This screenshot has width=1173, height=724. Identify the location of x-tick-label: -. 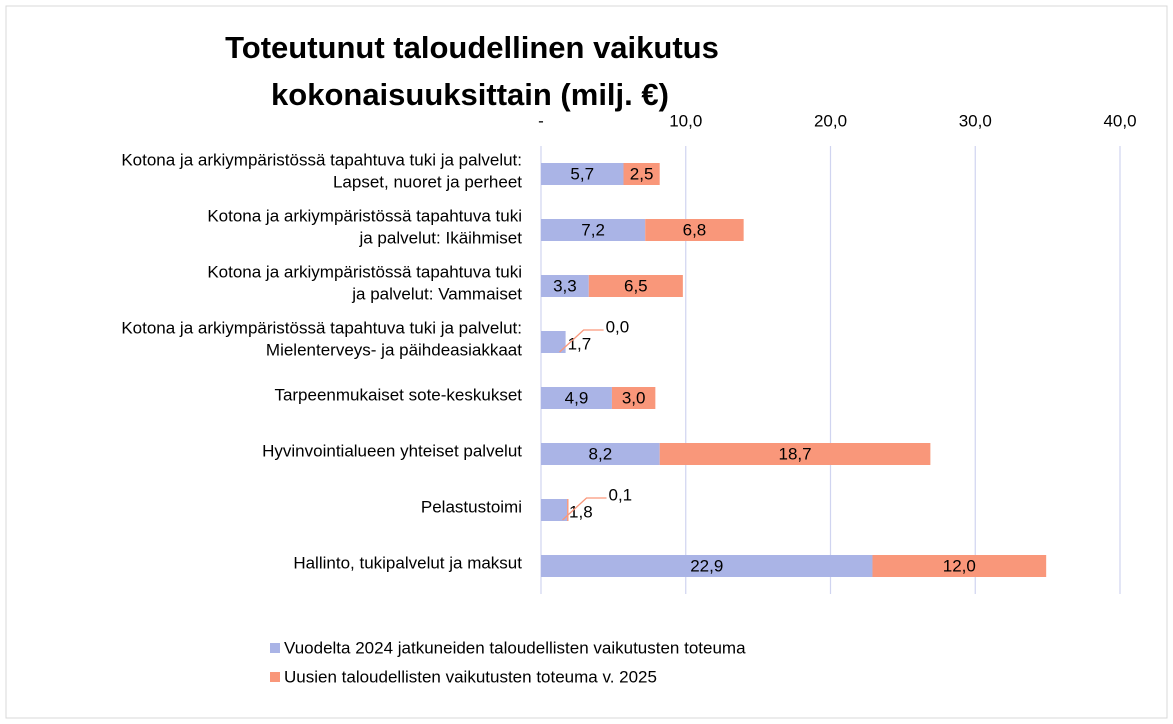
(541, 120).